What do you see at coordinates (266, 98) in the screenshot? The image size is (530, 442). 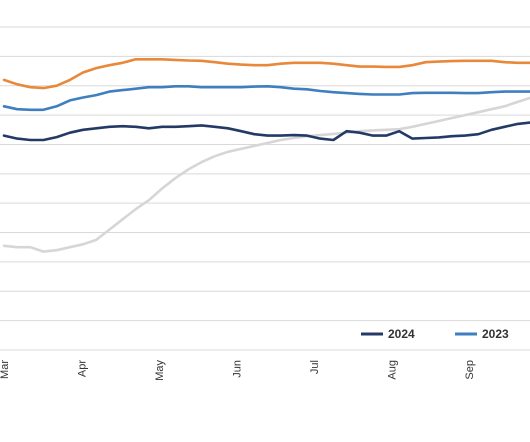 I see `series-line-2023` at bounding box center [266, 98].